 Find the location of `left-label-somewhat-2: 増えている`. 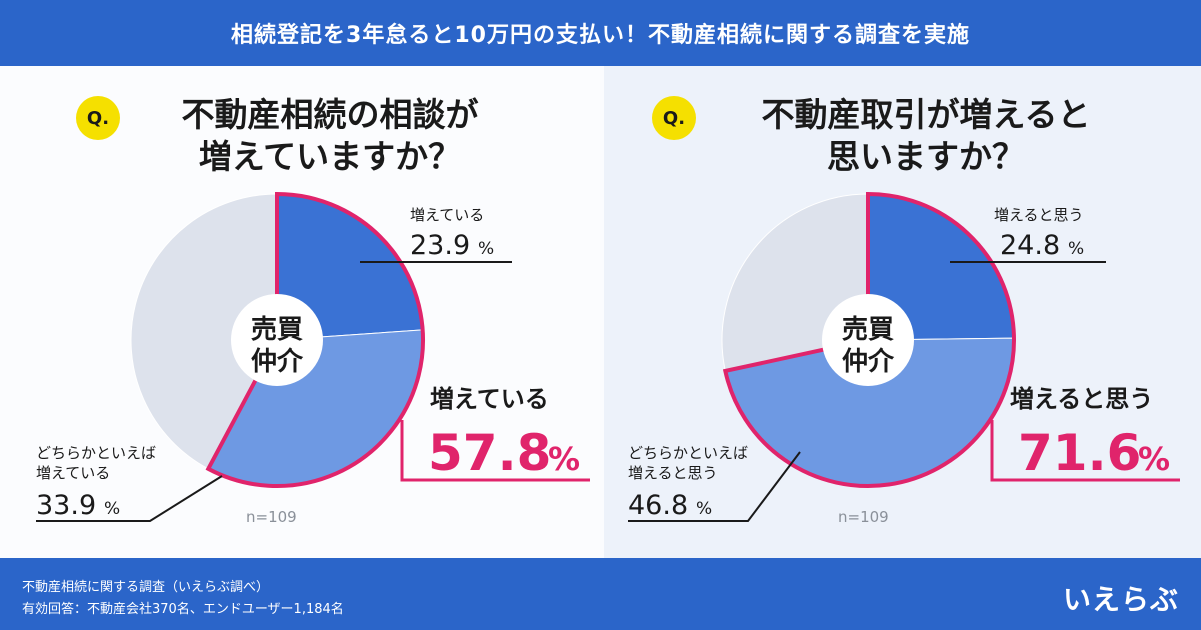

left-label-somewhat-2: 増えている is located at coordinates (73, 473).